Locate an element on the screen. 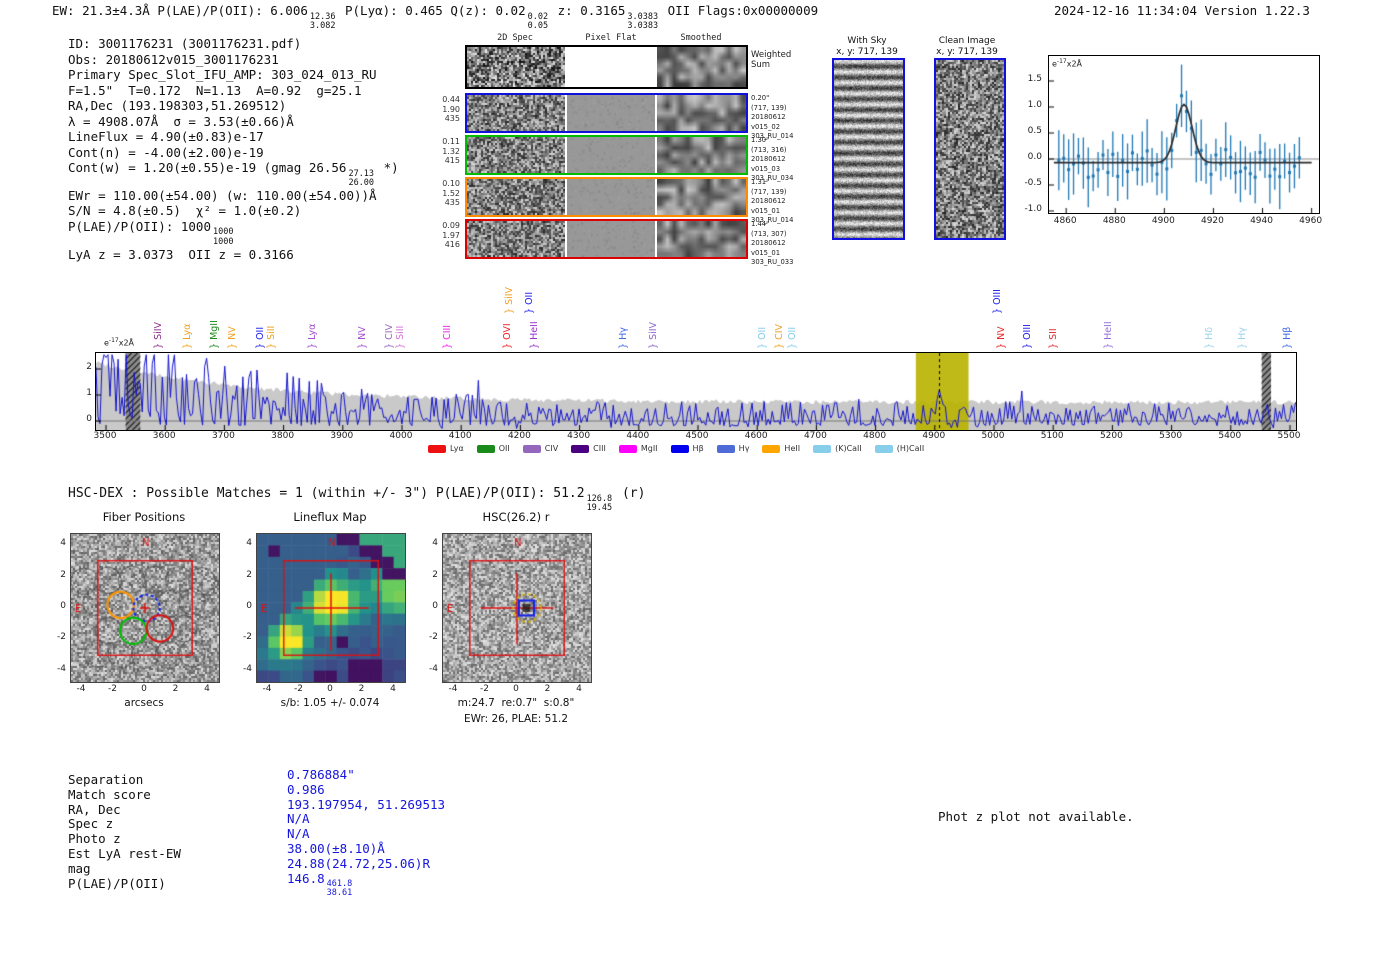 Image resolution: width=1400 pixels, height=953 pixels. line-label-Hβ: } Hβ is located at coordinates (1287, 337).